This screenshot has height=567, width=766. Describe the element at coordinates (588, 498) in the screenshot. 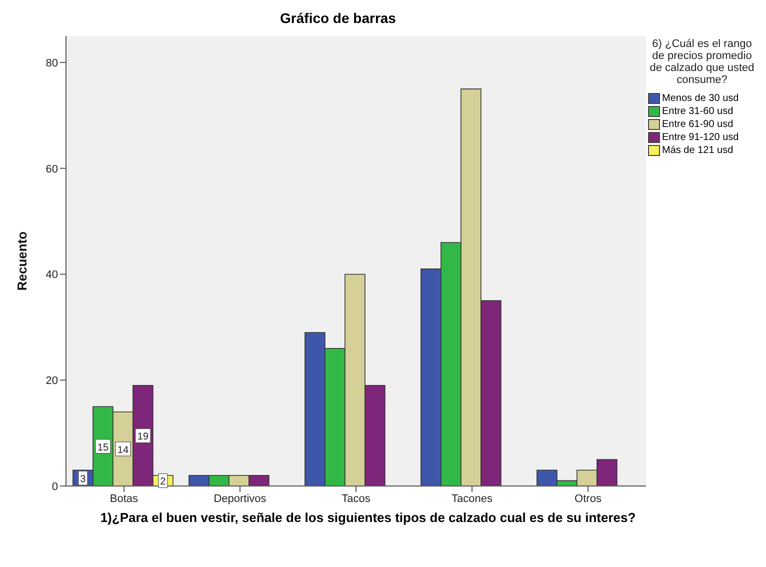

I see `x-tick-label: Otros` at that location.